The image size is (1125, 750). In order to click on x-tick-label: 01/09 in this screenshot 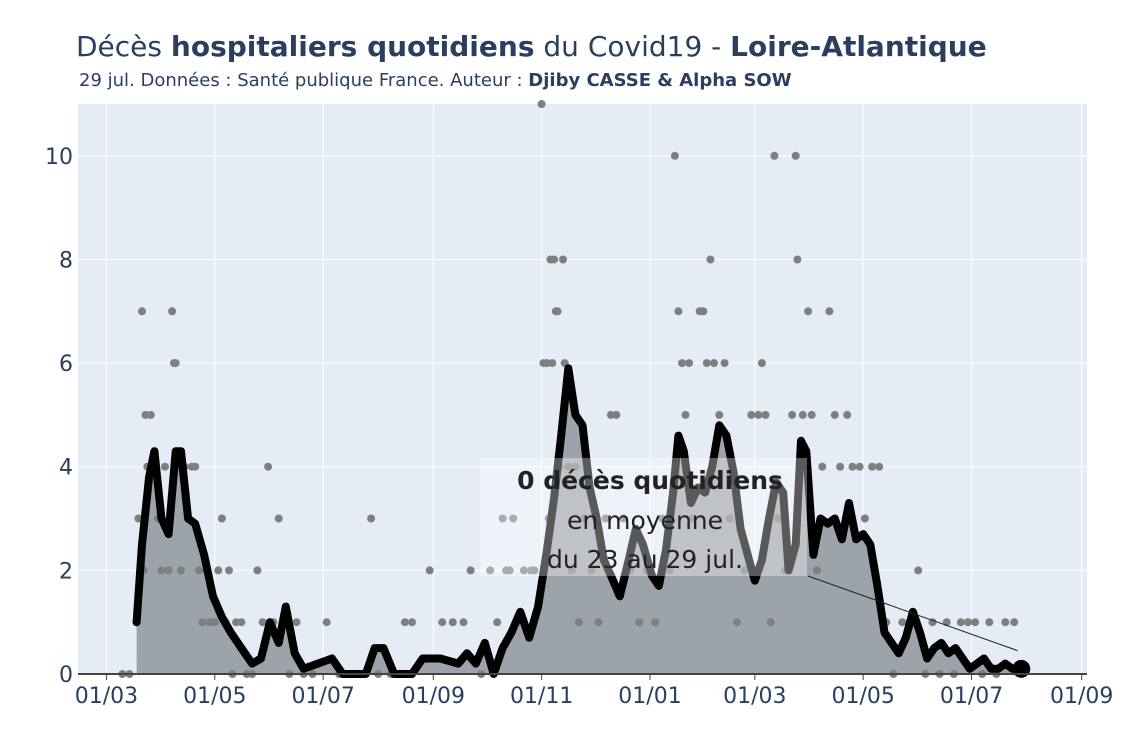, I will do `click(1081, 696)`.